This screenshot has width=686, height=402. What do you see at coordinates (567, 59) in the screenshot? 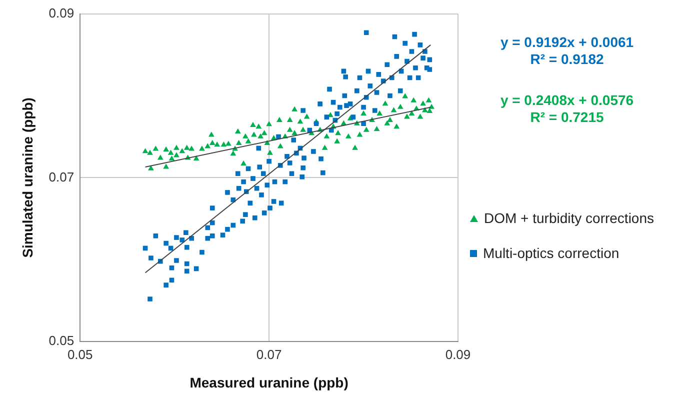
I see `text: R² = 0.9182` at bounding box center [567, 59].